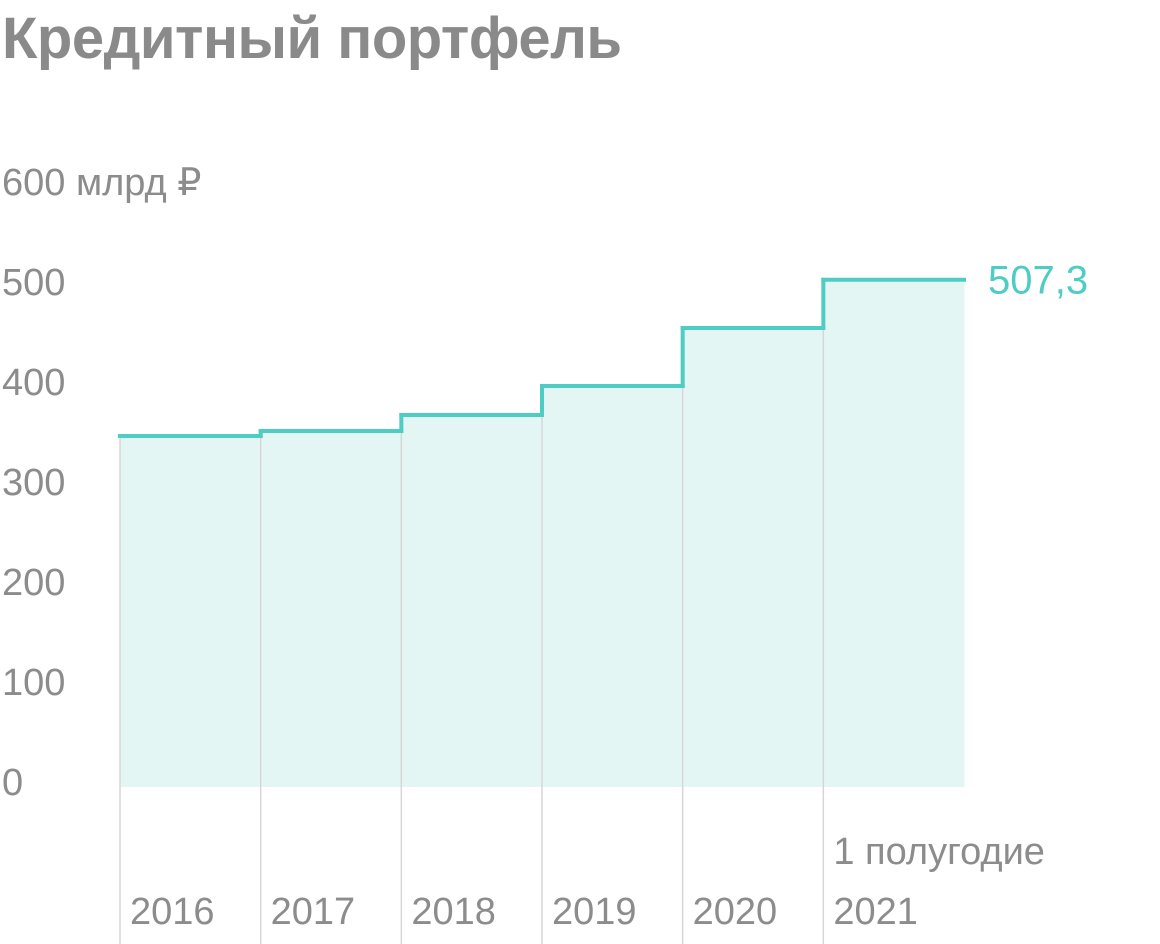  What do you see at coordinates (735, 912) in the screenshot?
I see `x-tick-label: 2020` at bounding box center [735, 912].